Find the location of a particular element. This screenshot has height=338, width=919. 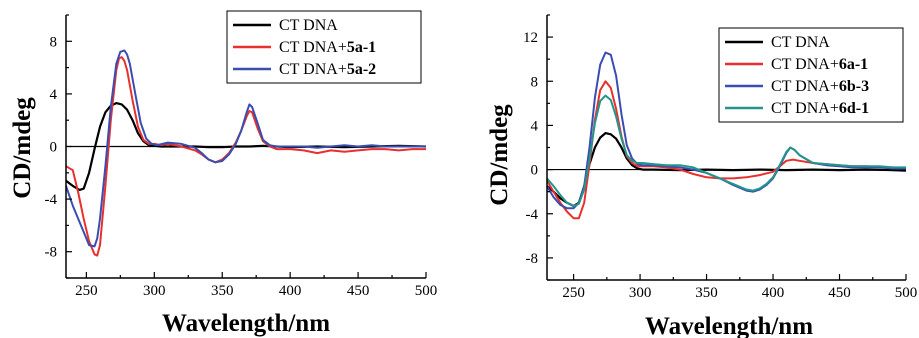

legend-label: CT DNA+6d-1 is located at coordinates (820, 108).